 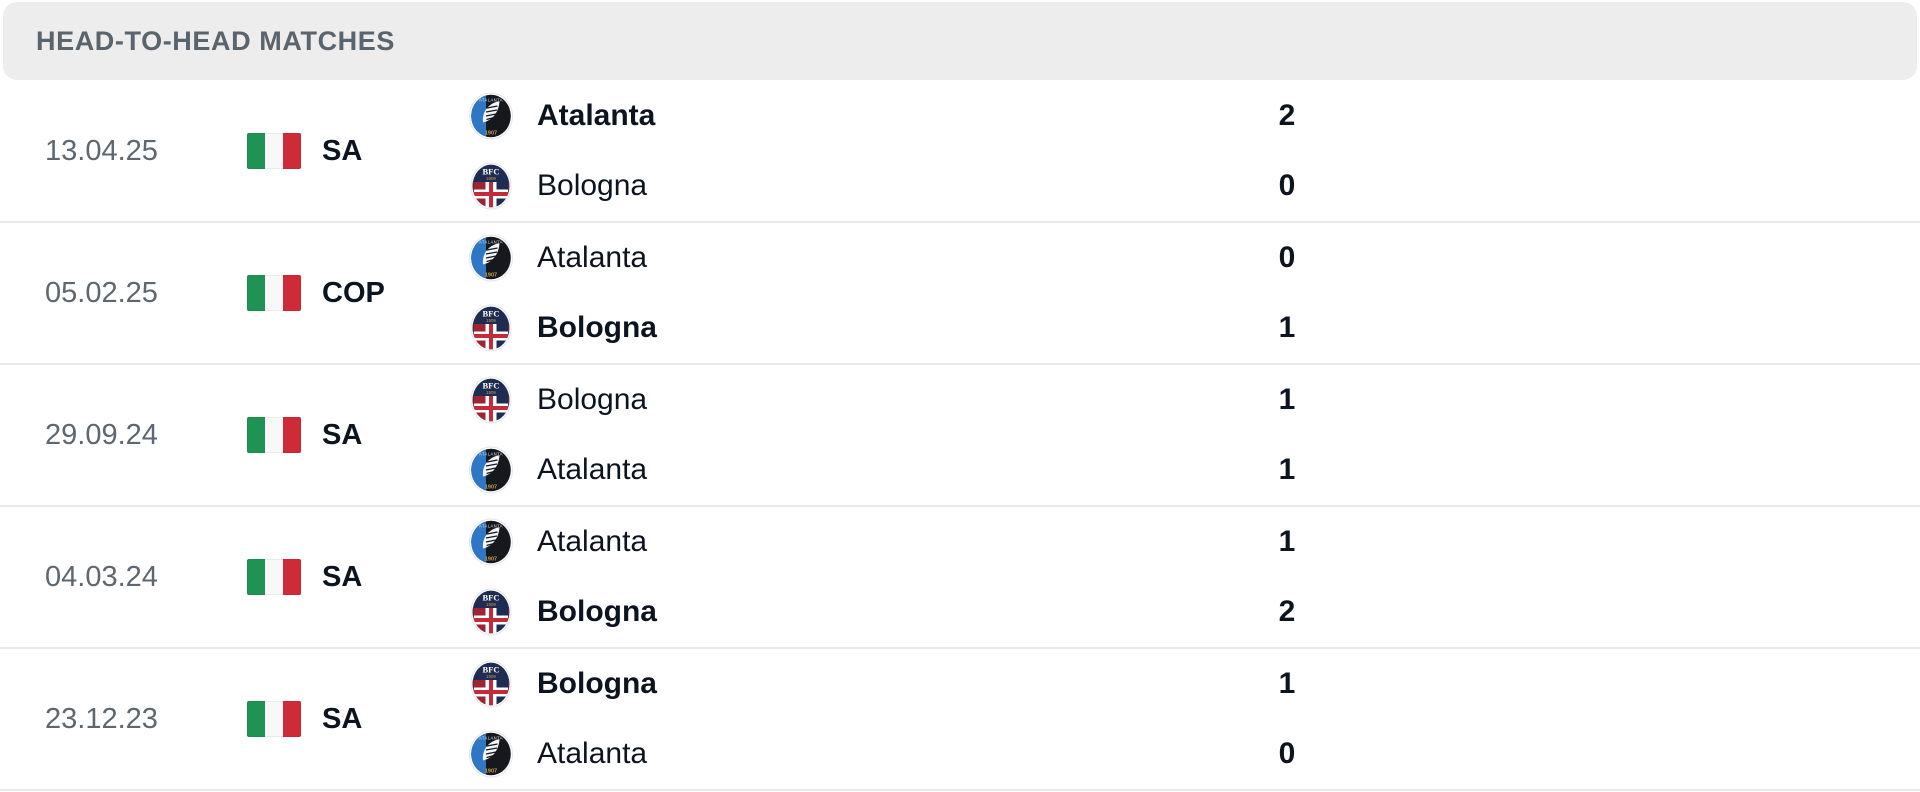 What do you see at coordinates (203, 151) in the screenshot?
I see `match-meta: 13.04.25 SA` at bounding box center [203, 151].